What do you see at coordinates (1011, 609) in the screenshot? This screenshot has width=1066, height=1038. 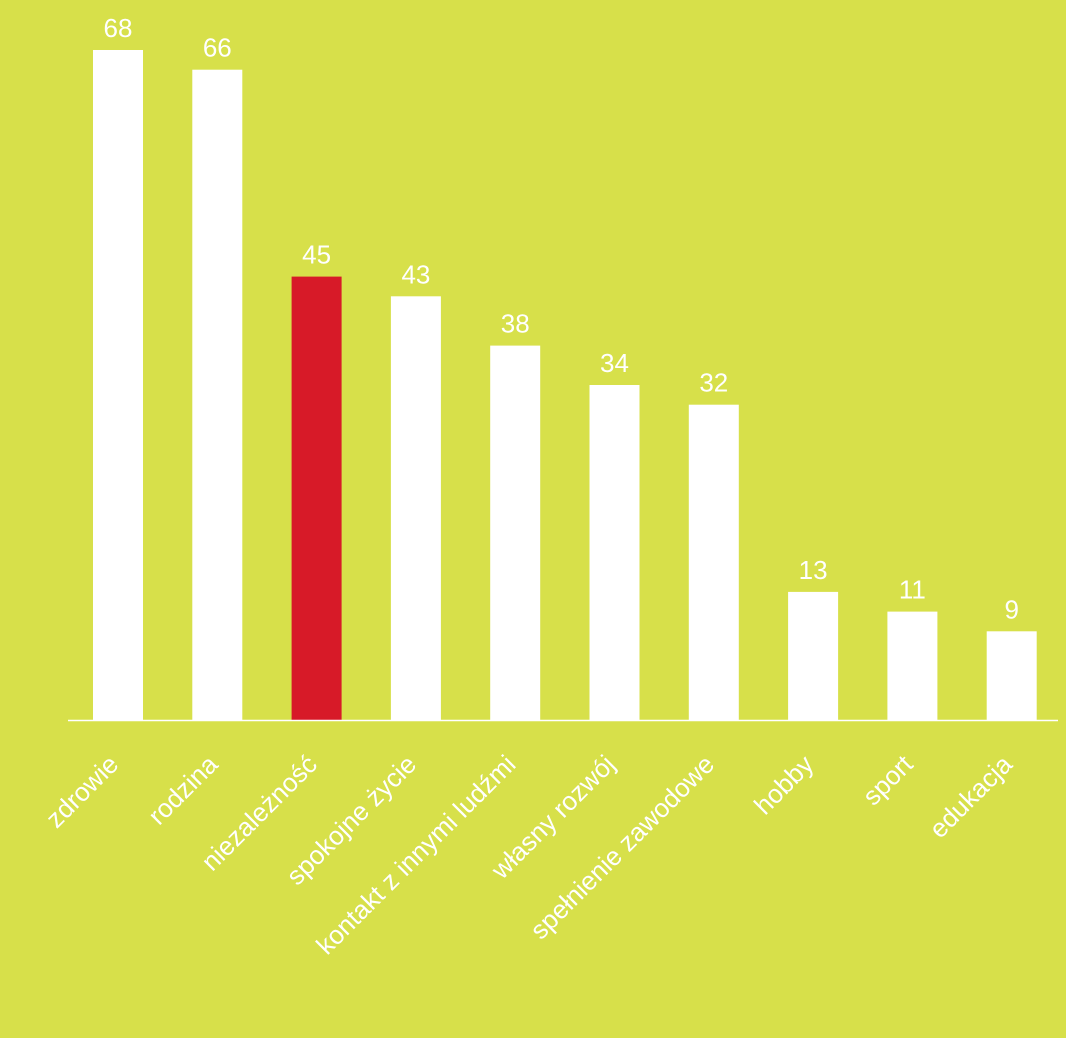 I see `value-label-9: 9` at bounding box center [1011, 609].